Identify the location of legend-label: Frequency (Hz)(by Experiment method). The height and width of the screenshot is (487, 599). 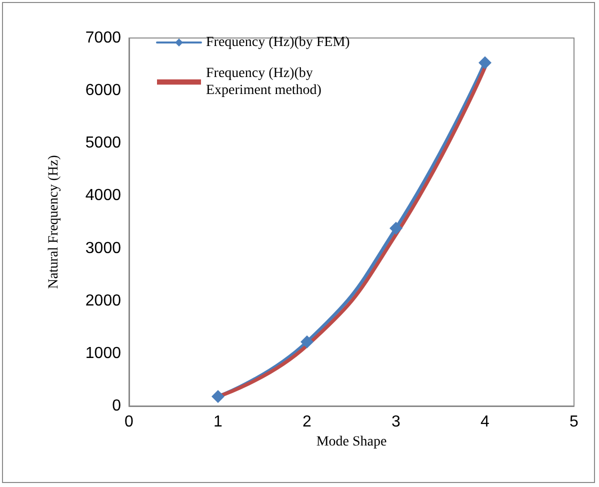
(264, 82).